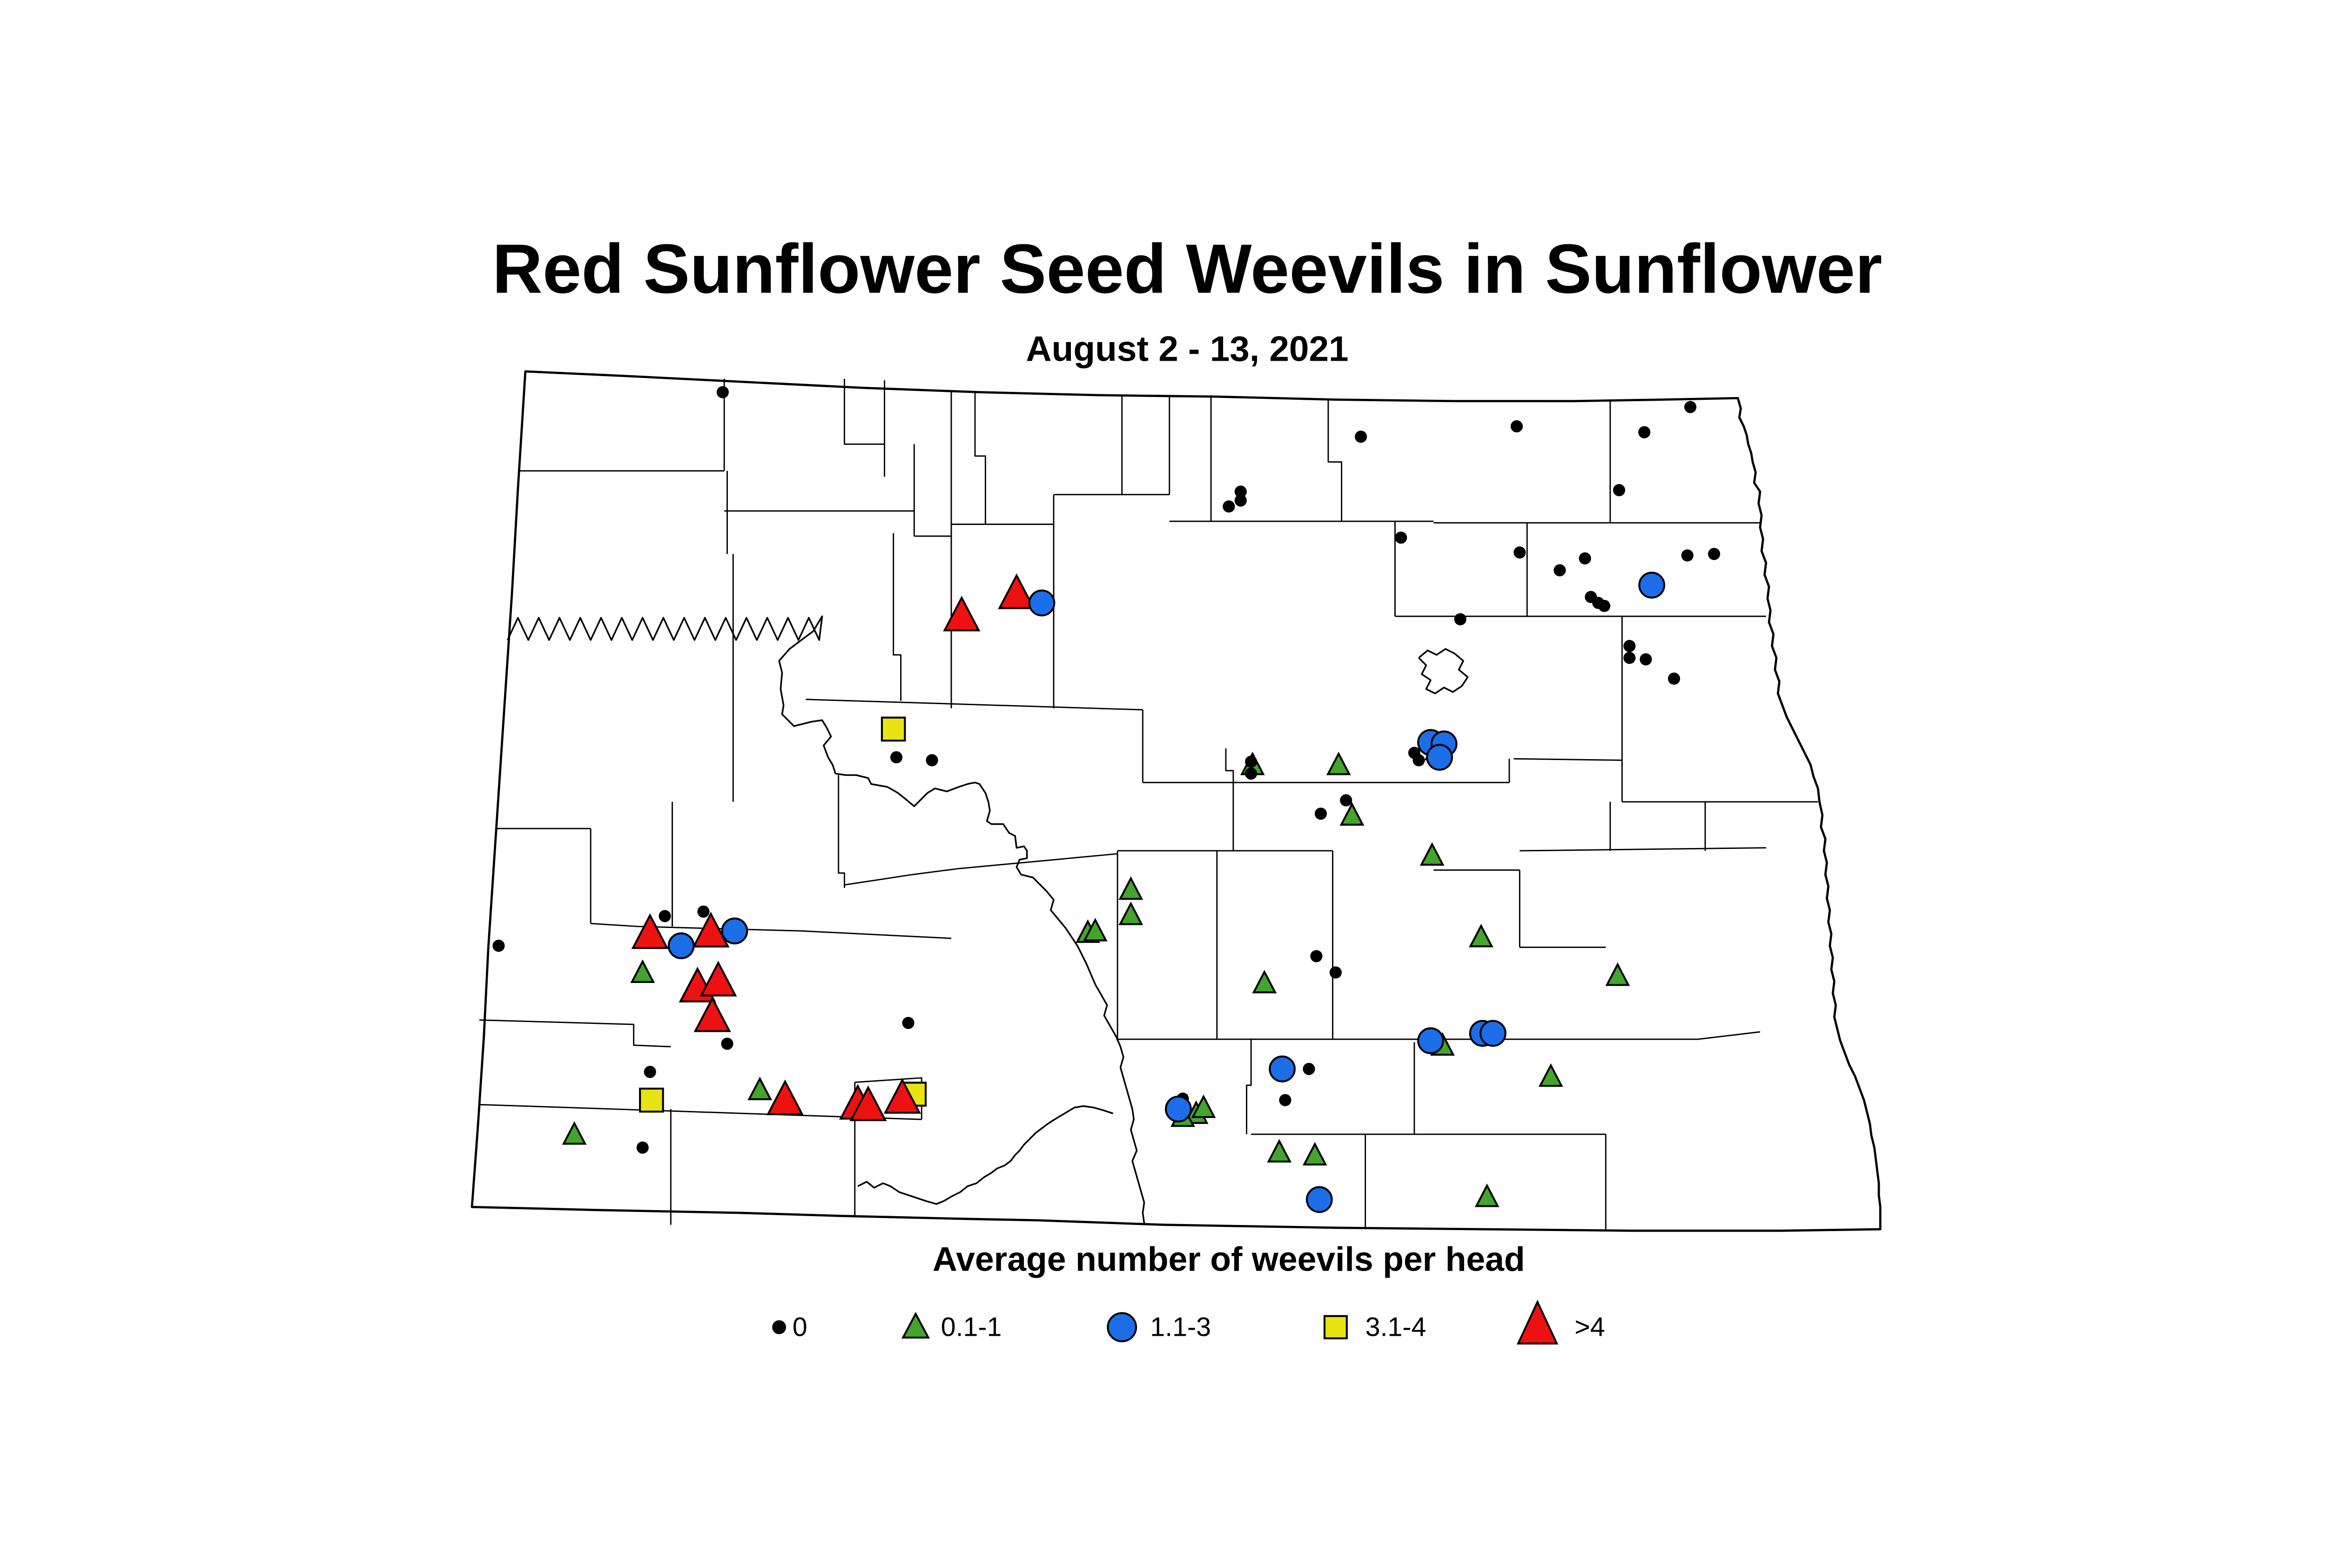 The width and height of the screenshot is (2327, 1568). What do you see at coordinates (789, 1327) in the screenshot?
I see `legend-item-0: 0` at bounding box center [789, 1327].